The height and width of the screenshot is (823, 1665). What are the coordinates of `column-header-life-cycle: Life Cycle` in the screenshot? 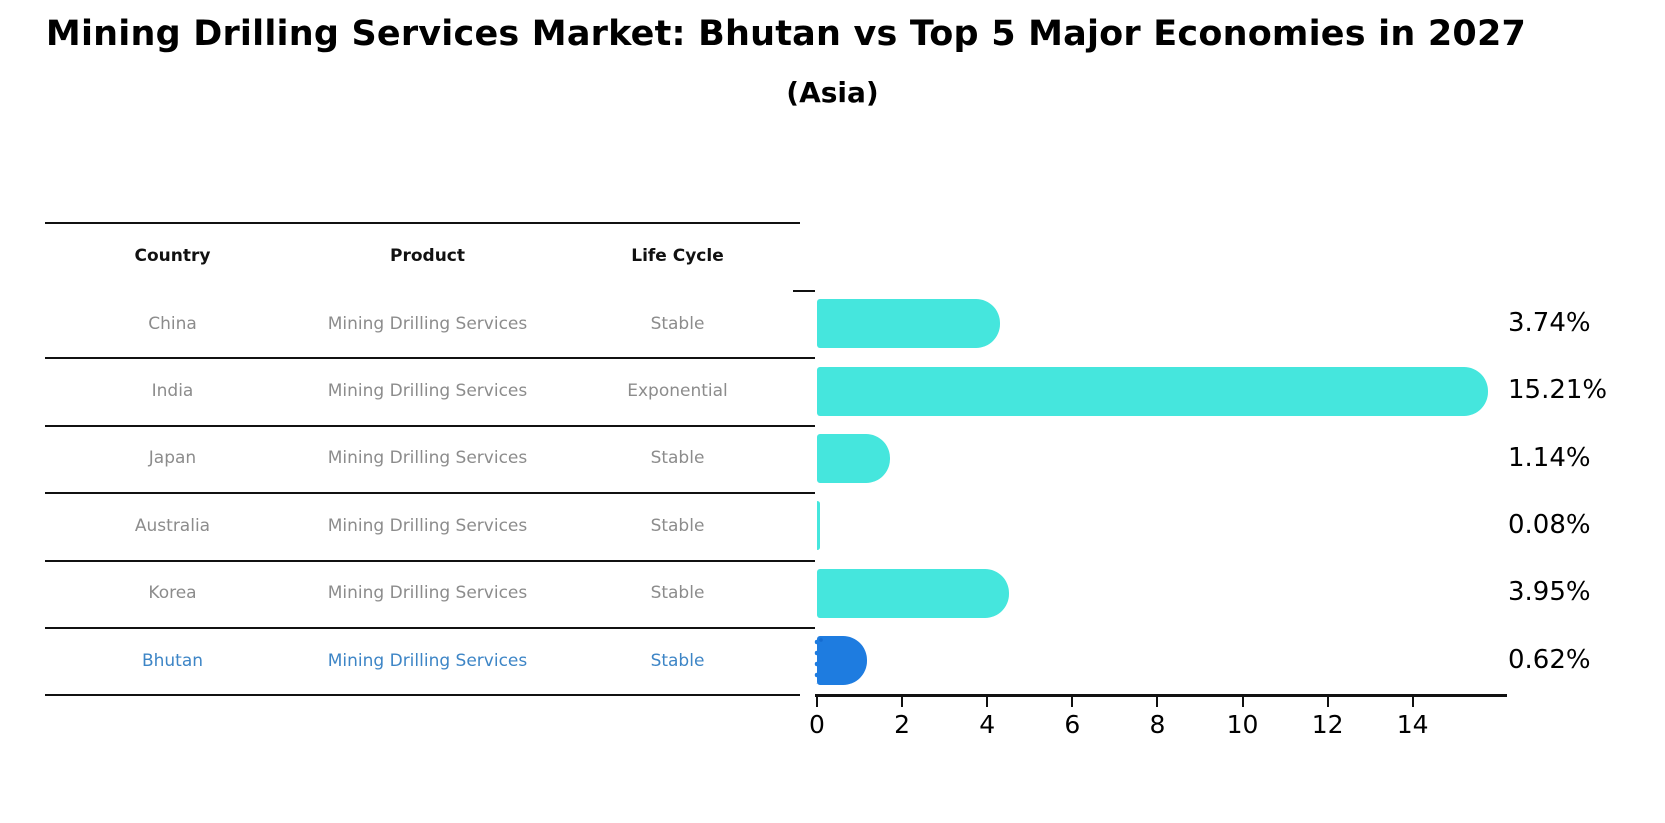 It's located at (677, 256).